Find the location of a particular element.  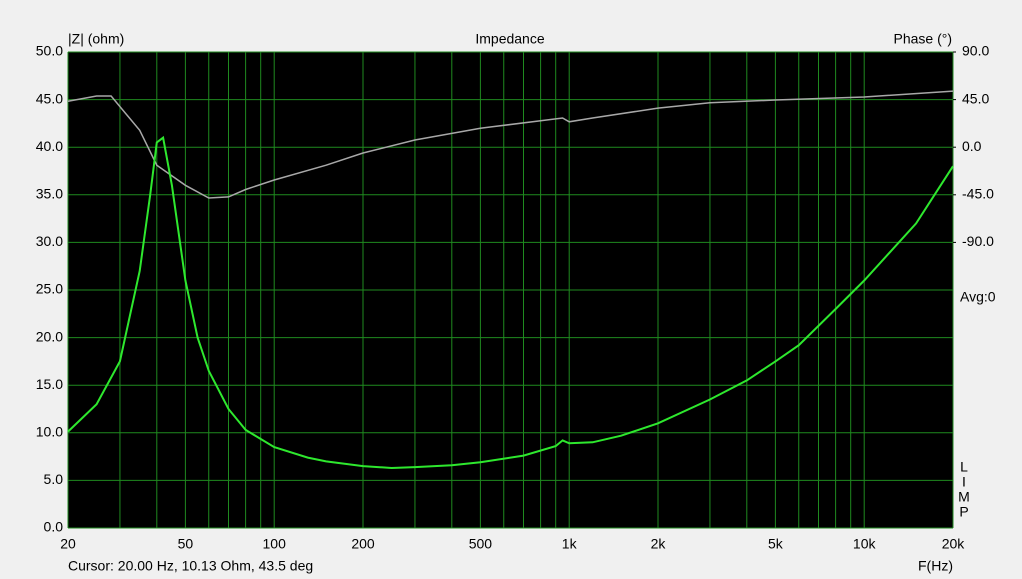

x-tick-label: 100 is located at coordinates (275, 544).